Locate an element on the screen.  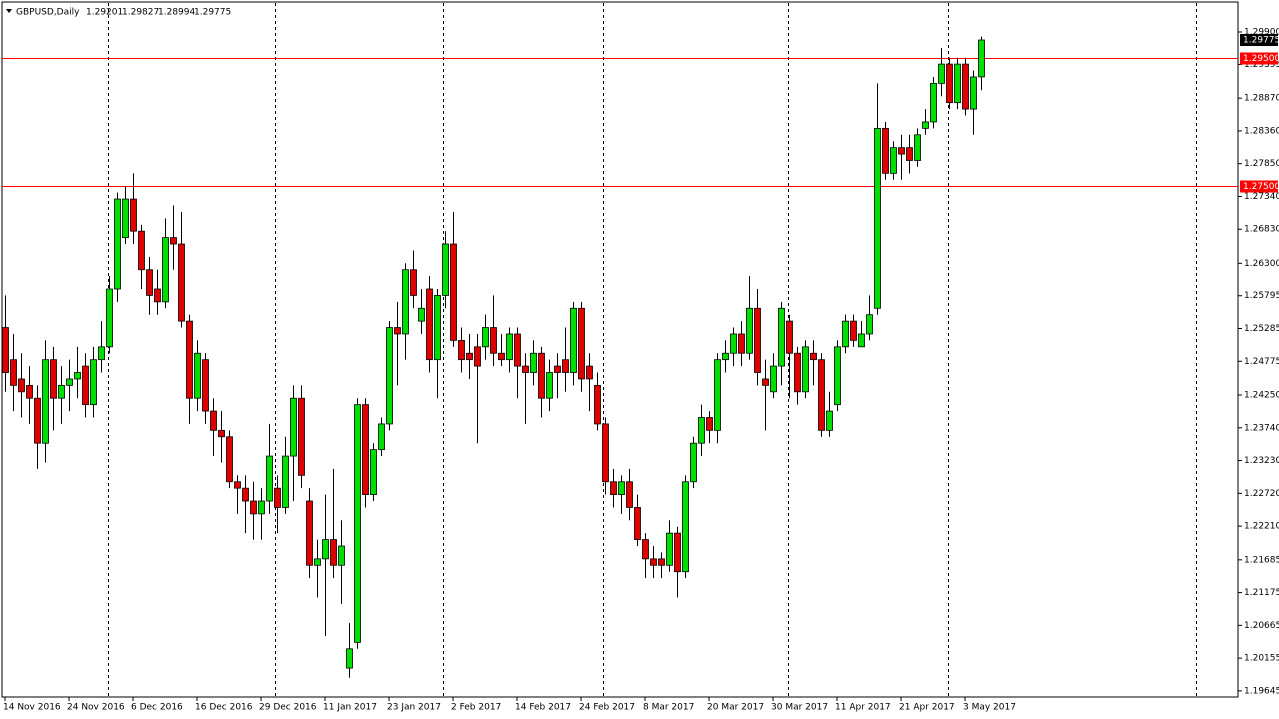
header-high: 1.29827 is located at coordinates (140, 13).